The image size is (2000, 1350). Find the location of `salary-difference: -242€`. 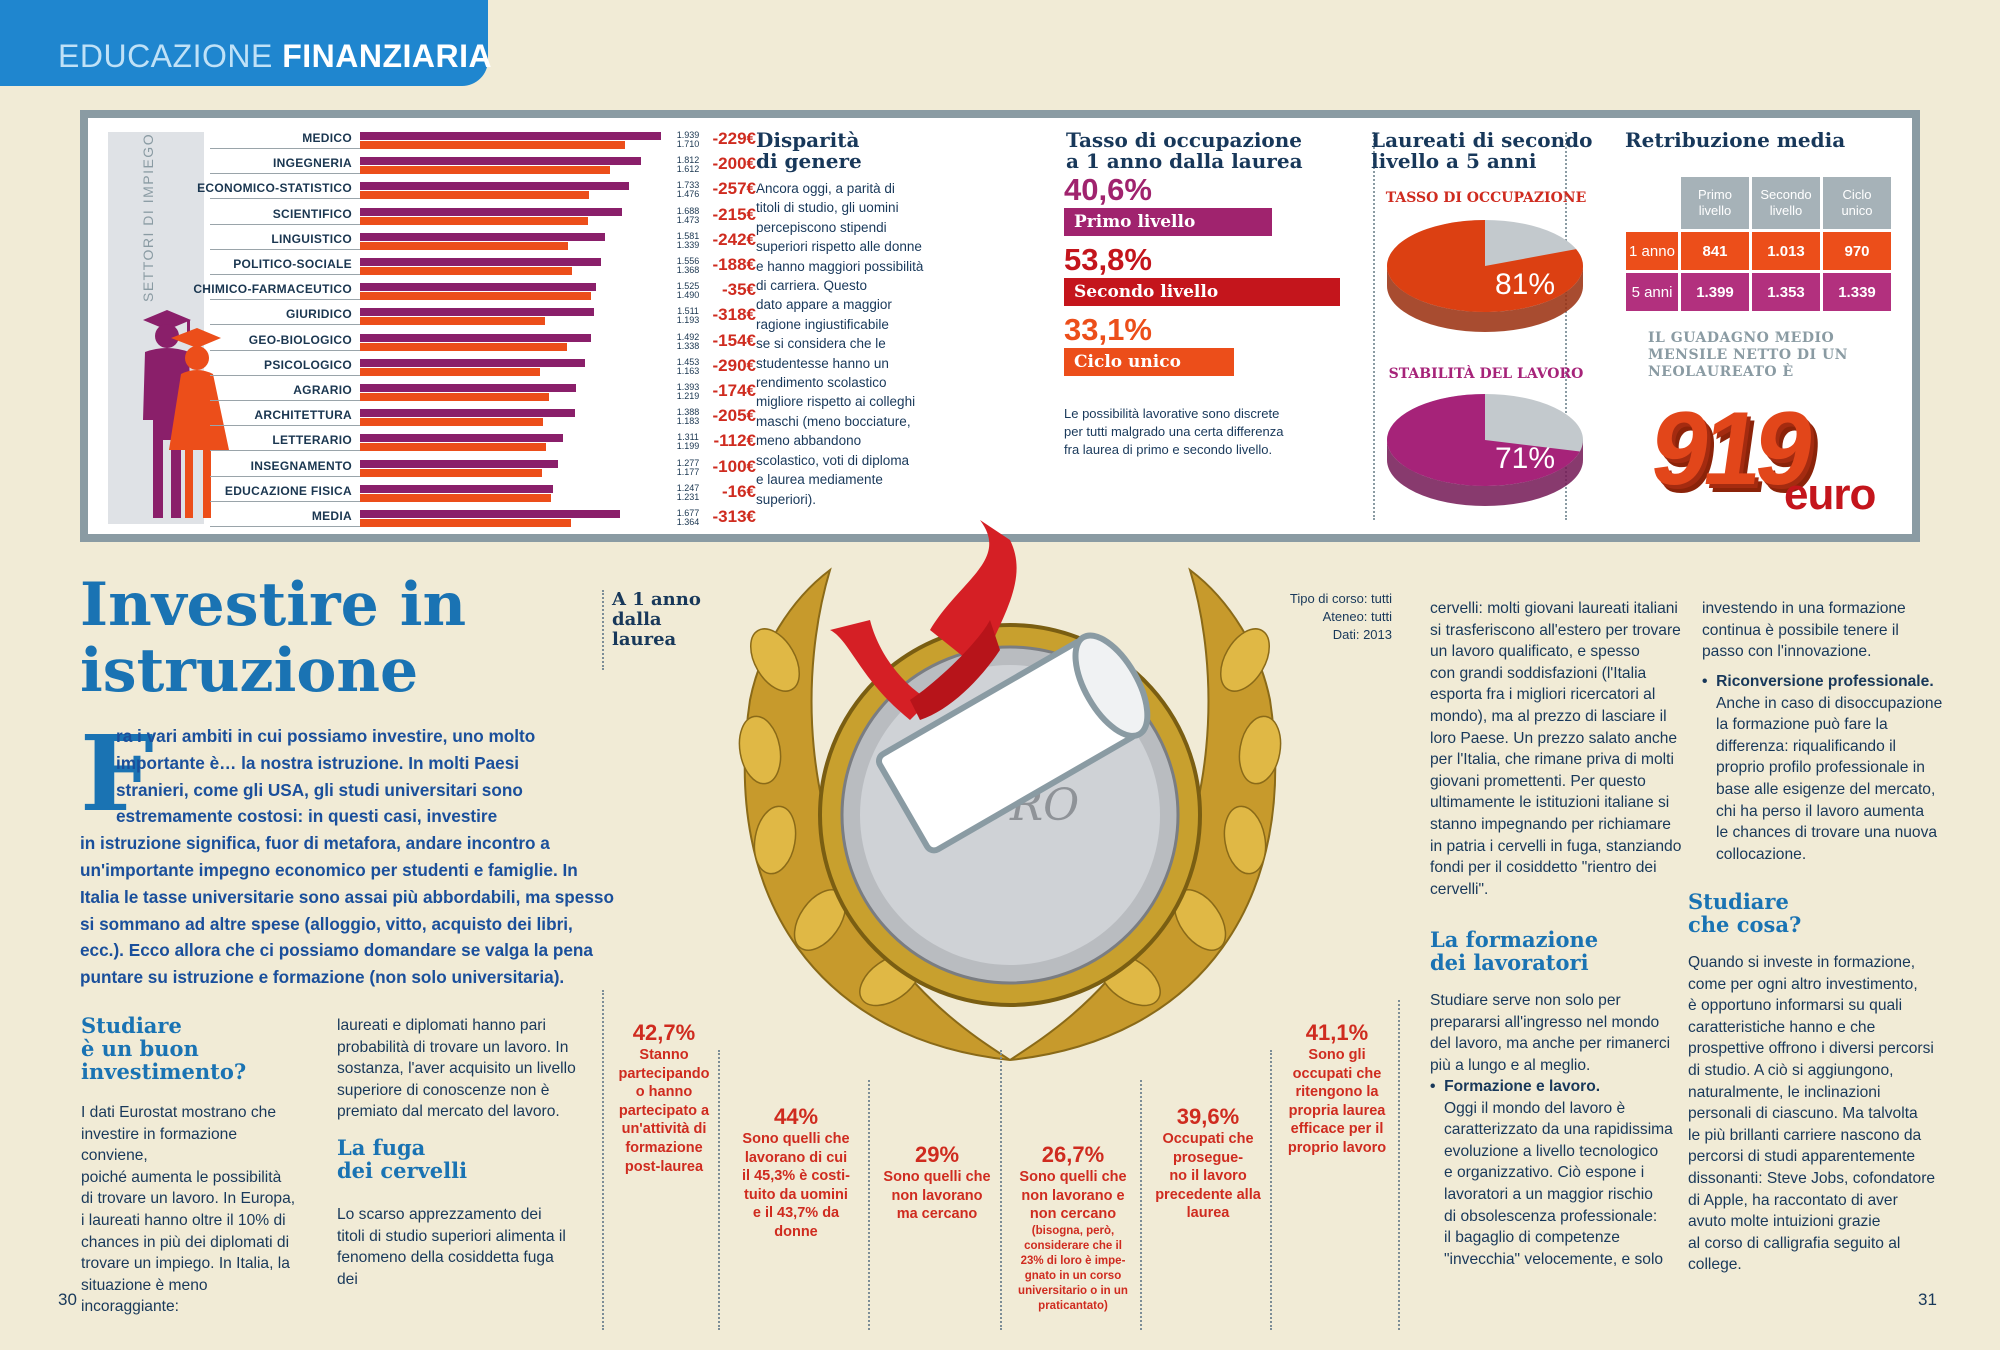

salary-difference: -242€ is located at coordinates (734, 239).